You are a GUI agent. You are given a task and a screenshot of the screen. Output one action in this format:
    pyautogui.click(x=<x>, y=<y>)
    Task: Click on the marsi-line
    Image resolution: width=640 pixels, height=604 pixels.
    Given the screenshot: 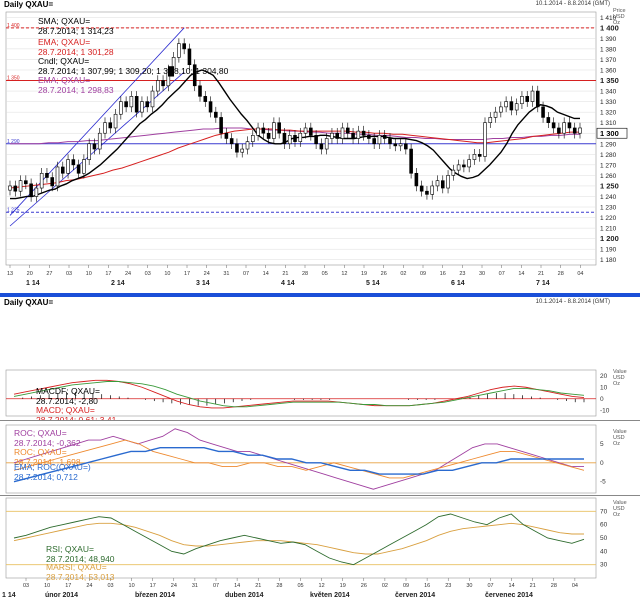 What is the action you would take?
    pyautogui.click(x=298, y=538)
    